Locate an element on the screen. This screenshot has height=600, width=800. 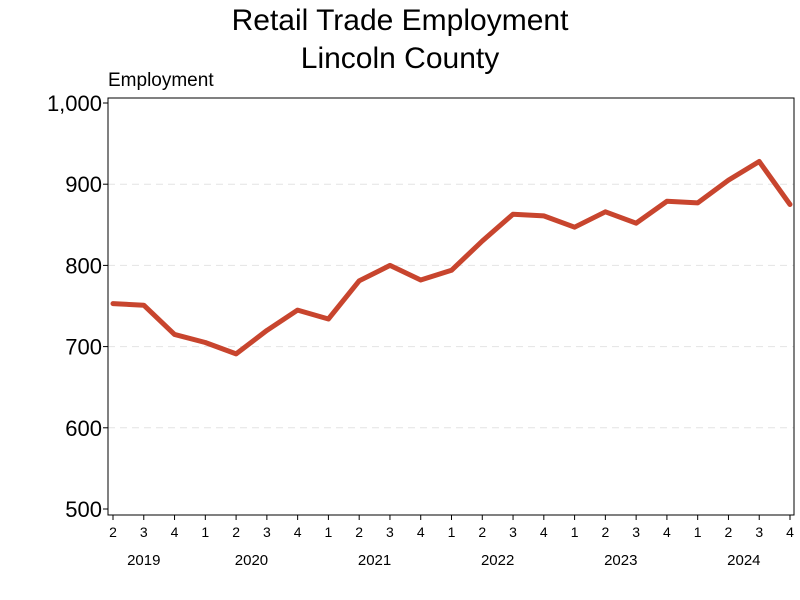
y-axis: 500 600 700 800 900 1,000 is located at coordinates (77, 306).